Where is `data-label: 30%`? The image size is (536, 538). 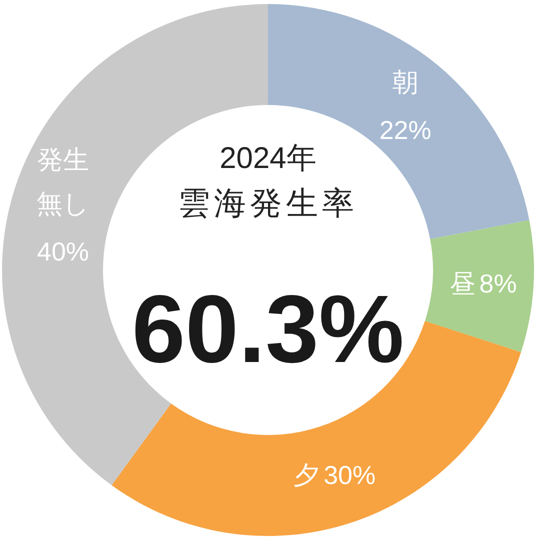
data-label: 30% is located at coordinates (350, 475).